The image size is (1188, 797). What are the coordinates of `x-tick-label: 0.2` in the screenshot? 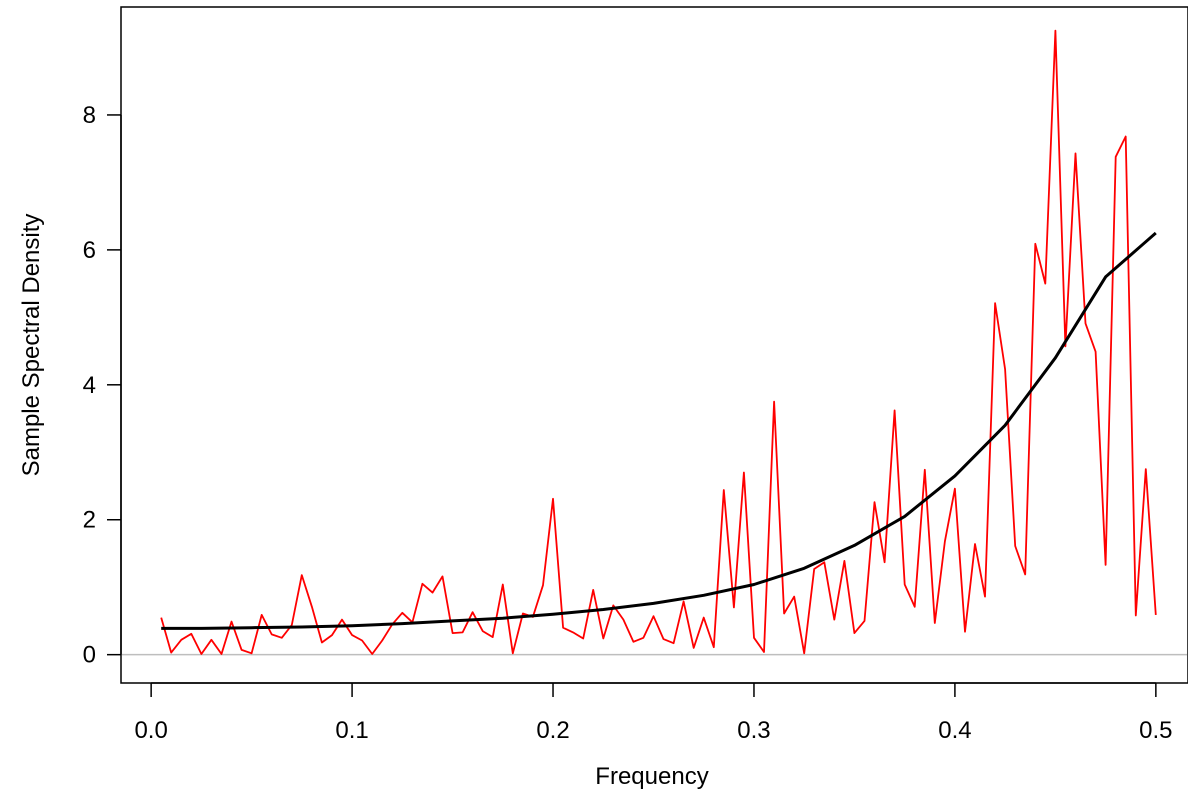 It's located at (552, 730).